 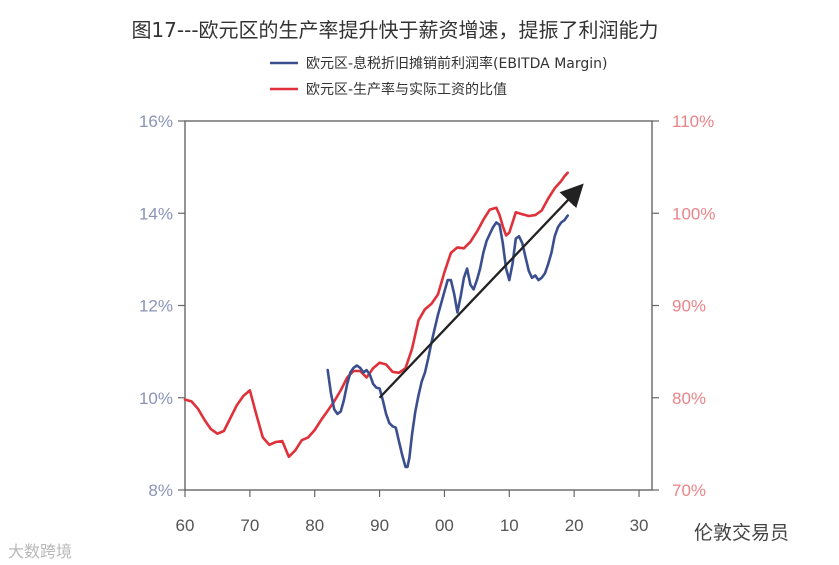 What do you see at coordinates (156, 306) in the screenshot?
I see `left-tick-label: 12%` at bounding box center [156, 306].